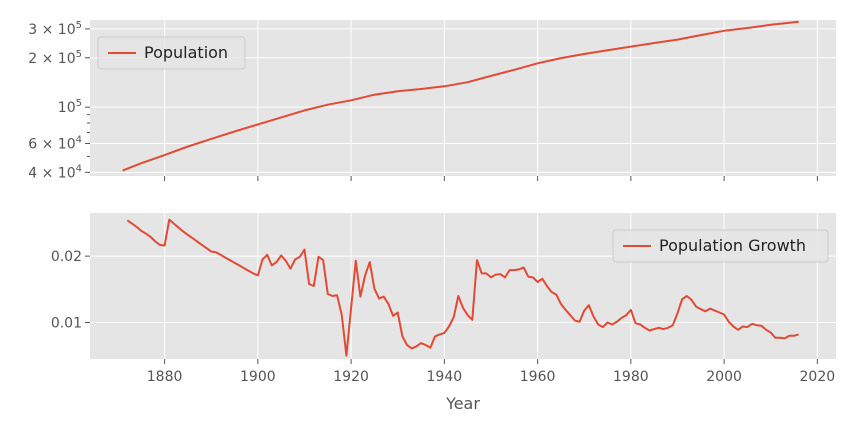 This screenshot has height=436, width=864. What do you see at coordinates (51, 173) in the screenshot?
I see `y-tick-label-base: 4 × 10` at bounding box center [51, 173].